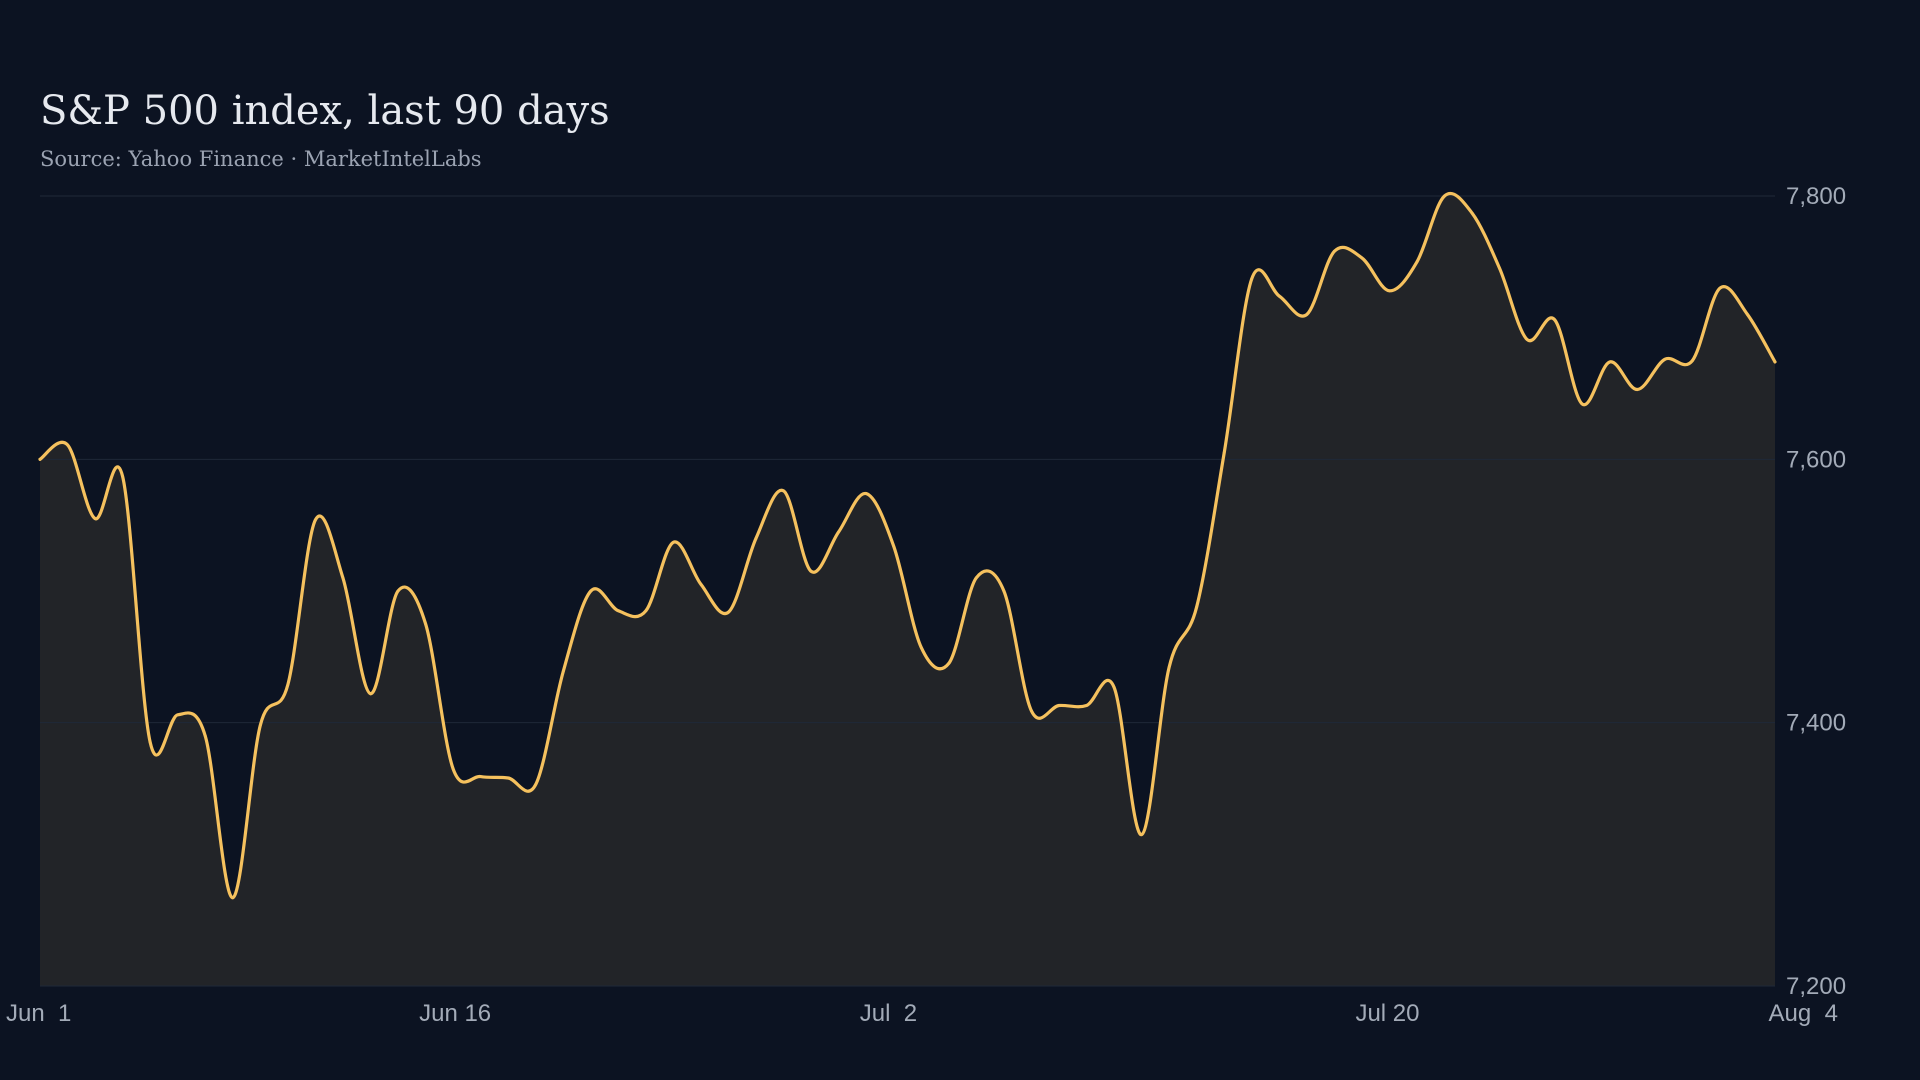 The height and width of the screenshot is (1080, 1920). Describe the element at coordinates (1816, 723) in the screenshot. I see `y-tick-label: 7,400` at that location.